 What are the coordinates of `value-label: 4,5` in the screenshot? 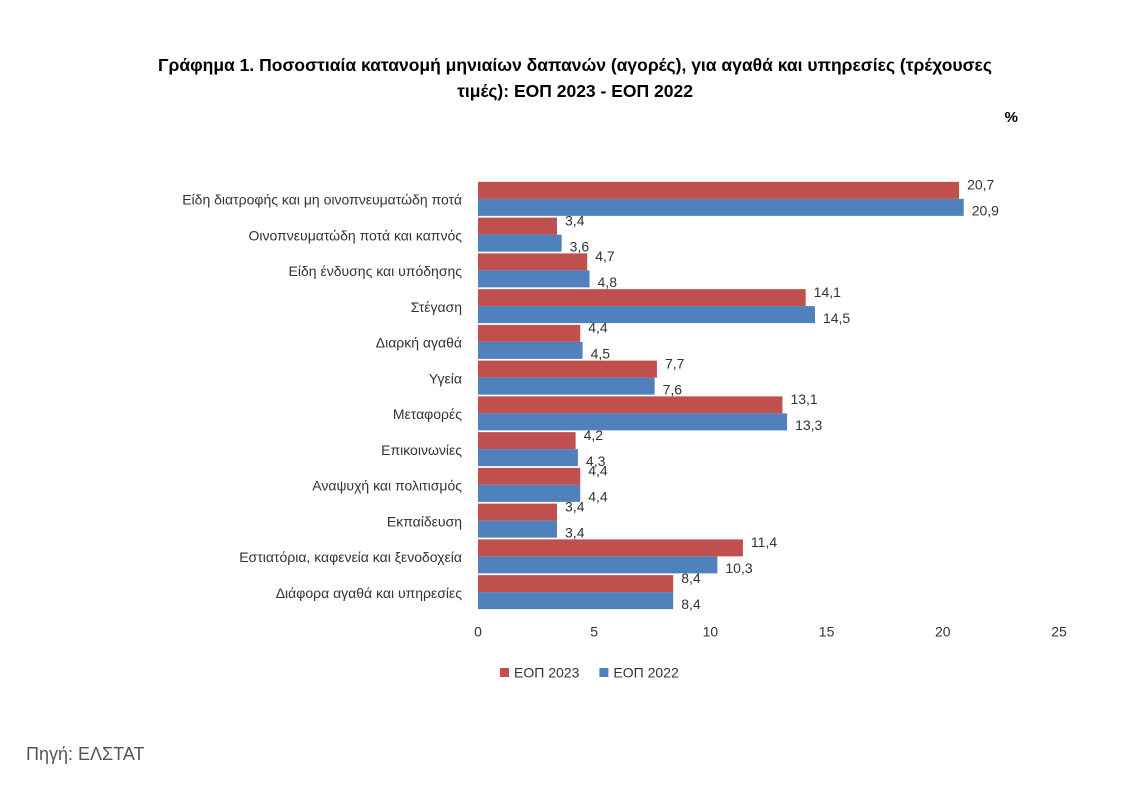 It's located at (601, 354).